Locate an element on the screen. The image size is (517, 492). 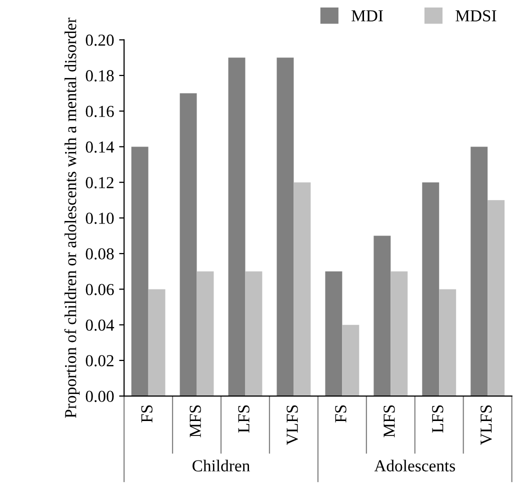
legend-label: MDI is located at coordinates (367, 16).